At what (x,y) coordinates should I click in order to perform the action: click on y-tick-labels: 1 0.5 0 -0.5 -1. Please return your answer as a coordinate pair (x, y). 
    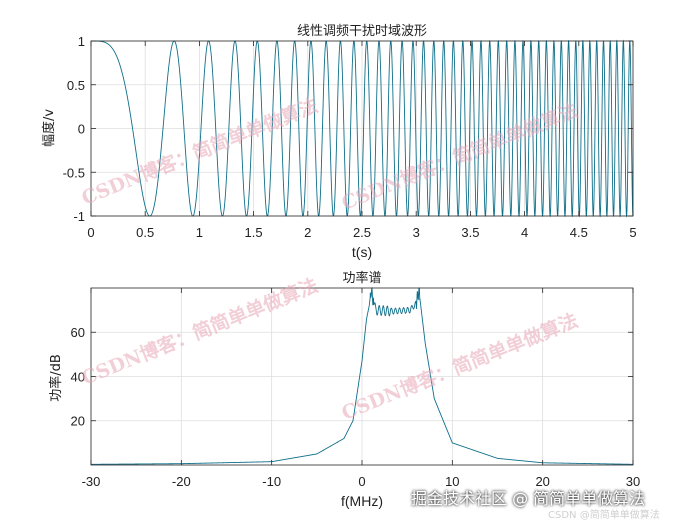
    Looking at the image, I should click on (74, 129).